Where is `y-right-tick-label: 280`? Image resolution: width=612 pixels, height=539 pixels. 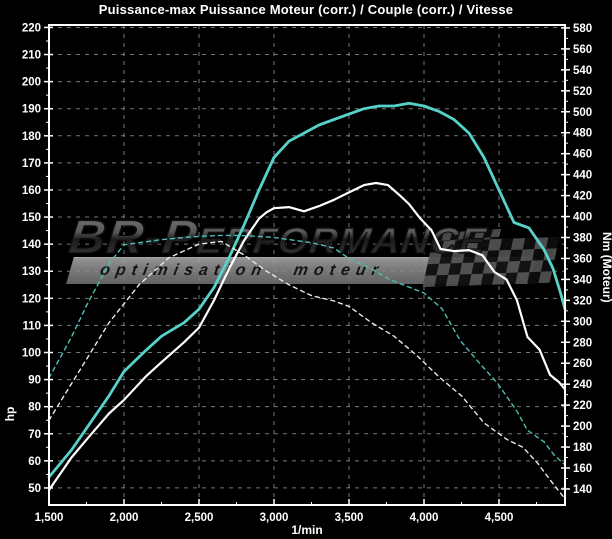 y-right-tick-label: 280 is located at coordinates (582, 343).